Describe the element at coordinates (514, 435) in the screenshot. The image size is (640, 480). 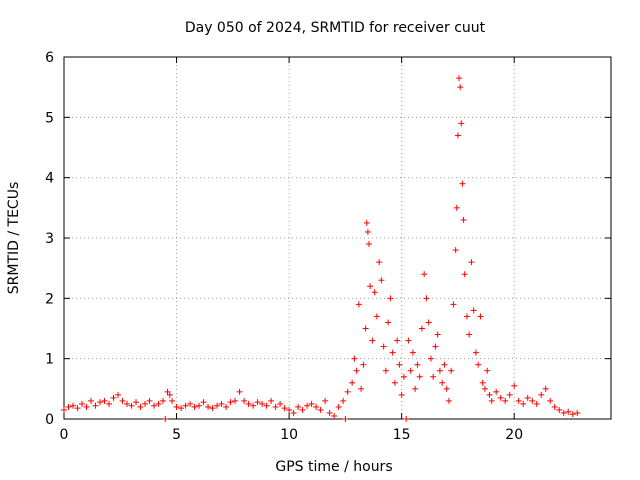
I see `x-tick-label: 20` at that location.